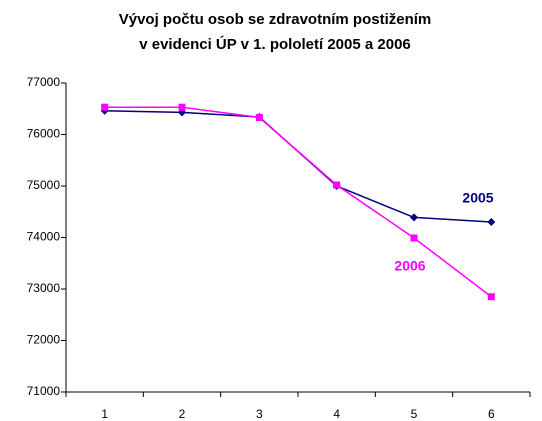 This screenshot has height=421, width=542. I want to click on series-label: 2005, so click(477, 198).